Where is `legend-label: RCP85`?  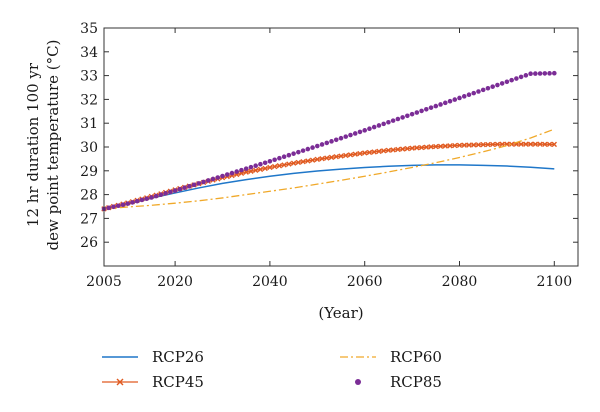 legend-label: RCP85 is located at coordinates (416, 382).